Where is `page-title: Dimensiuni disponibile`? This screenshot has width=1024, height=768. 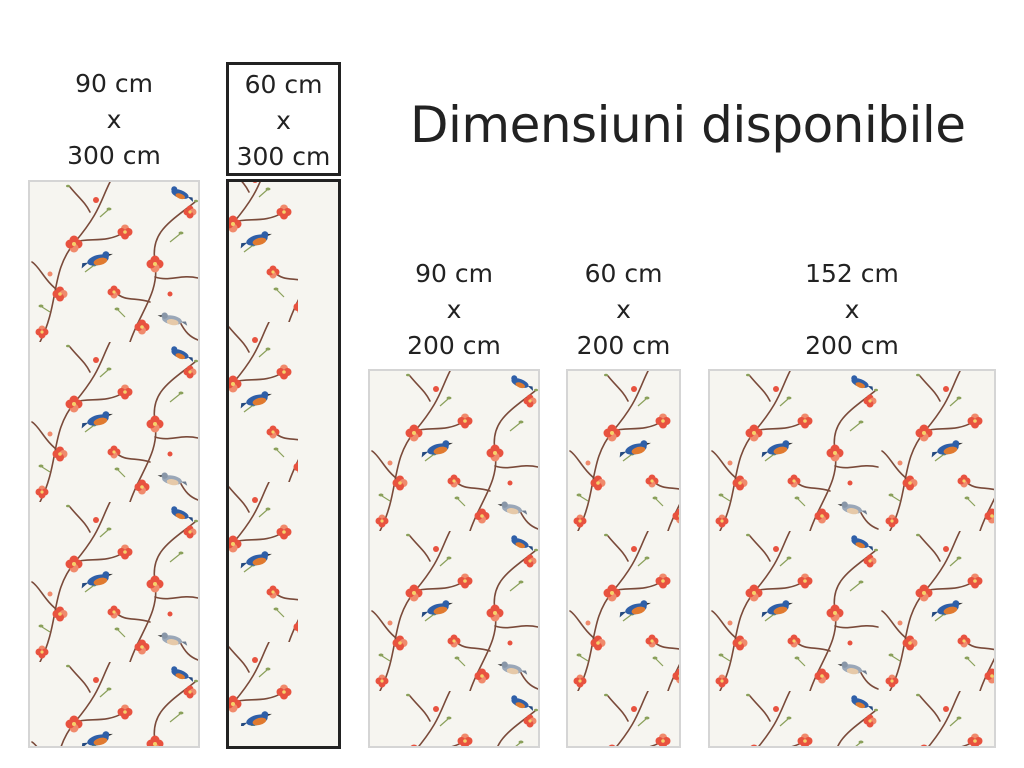
page-title: Dimensiuni disponibile is located at coordinates (688, 125).